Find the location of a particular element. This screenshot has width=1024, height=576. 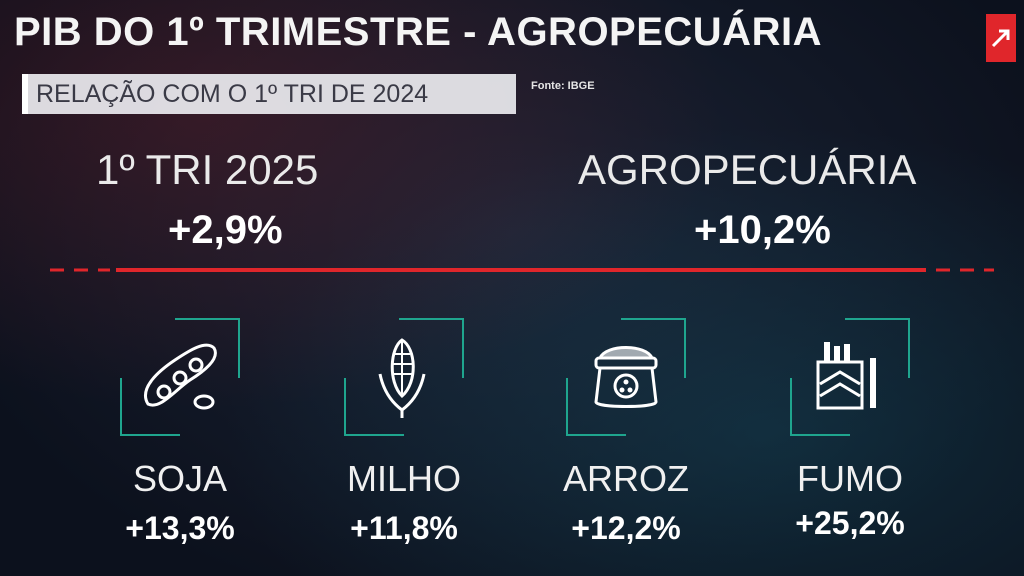

cigarette-pack-icon is located at coordinates (846, 376).